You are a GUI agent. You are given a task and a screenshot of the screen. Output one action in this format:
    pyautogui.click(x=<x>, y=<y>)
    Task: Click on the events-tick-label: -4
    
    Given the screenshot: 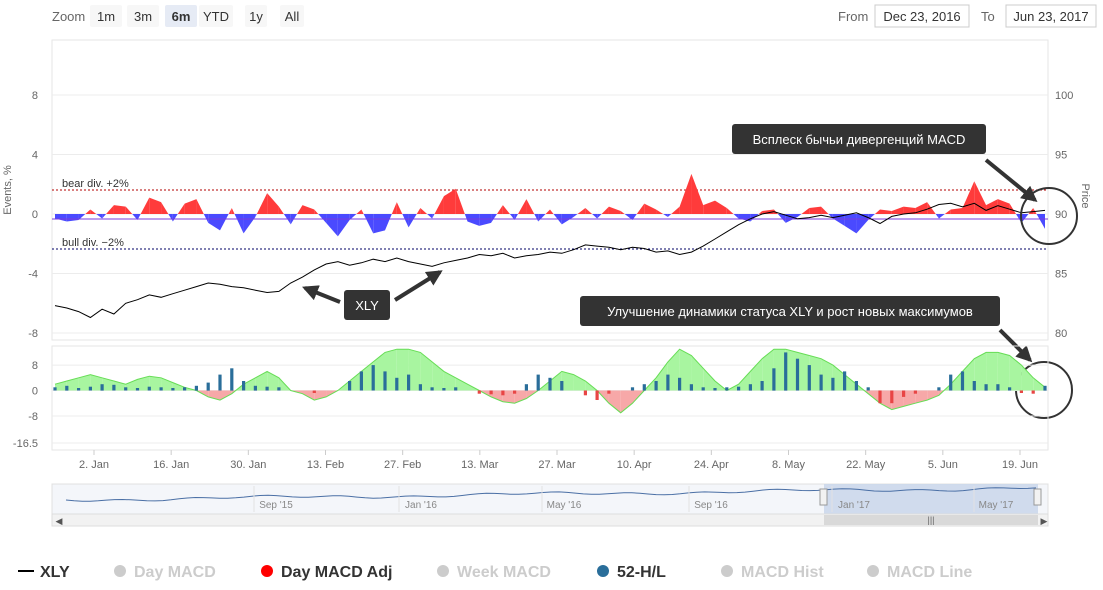 What is the action you would take?
    pyautogui.click(x=33, y=275)
    